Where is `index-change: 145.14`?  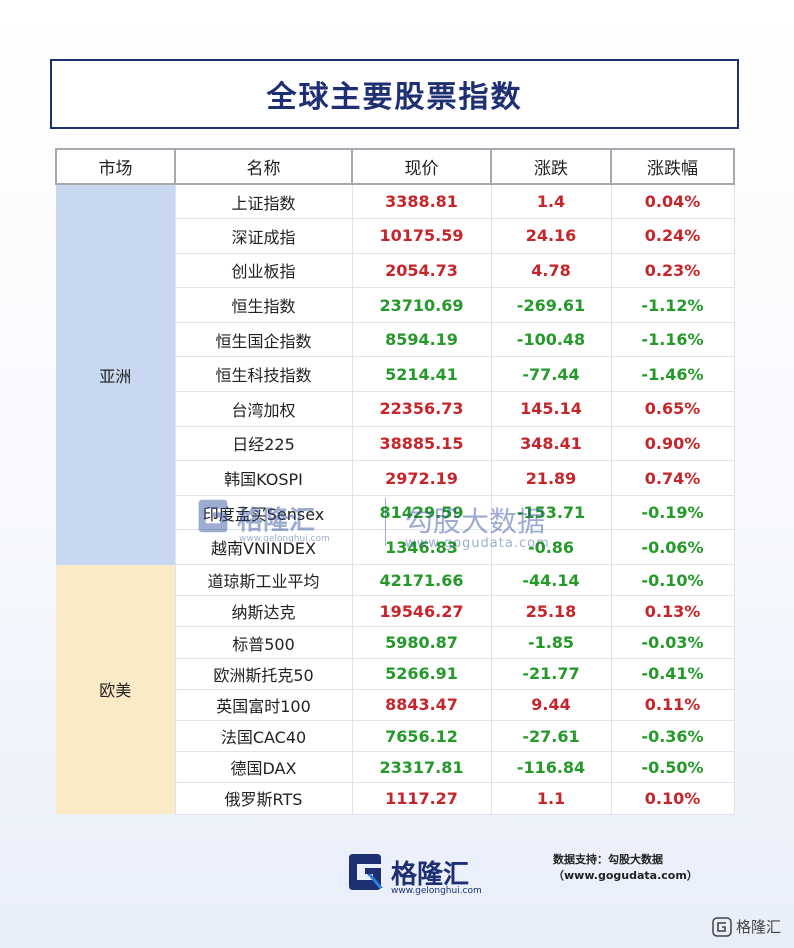
index-change: 145.14 is located at coordinates (551, 409).